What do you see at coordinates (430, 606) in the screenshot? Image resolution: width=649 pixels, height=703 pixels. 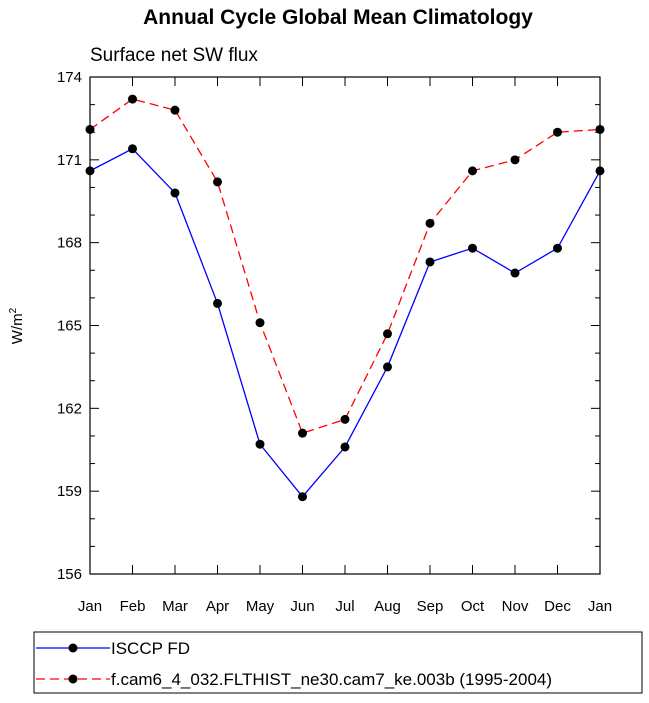 I see `x-tick-label: Sep` at bounding box center [430, 606].